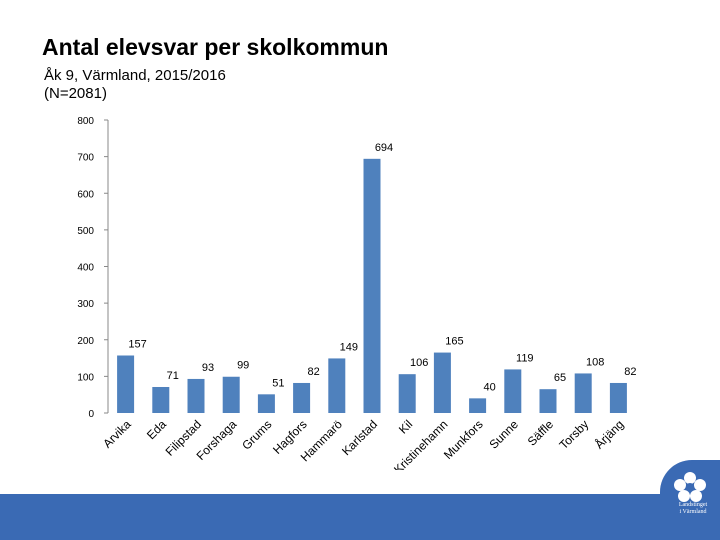  What do you see at coordinates (463, 439) in the screenshot?
I see `category-label: Munkfors` at bounding box center [463, 439].